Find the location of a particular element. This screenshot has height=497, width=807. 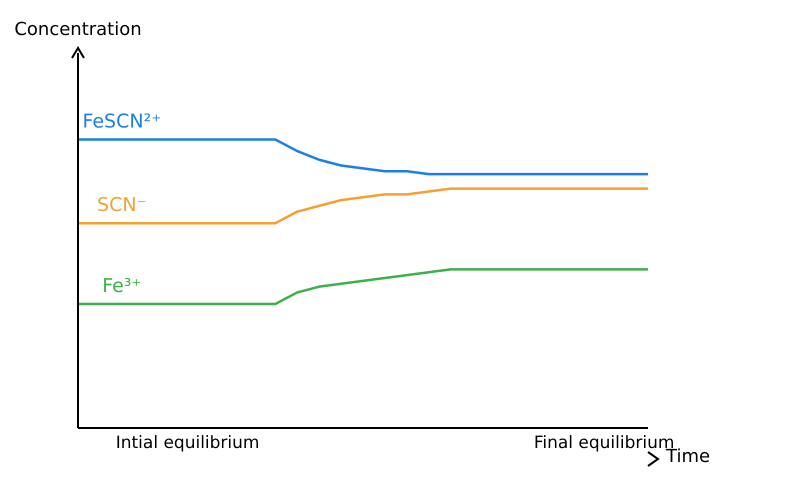

x-tick-label: Intial equilibrium is located at coordinates (188, 443).